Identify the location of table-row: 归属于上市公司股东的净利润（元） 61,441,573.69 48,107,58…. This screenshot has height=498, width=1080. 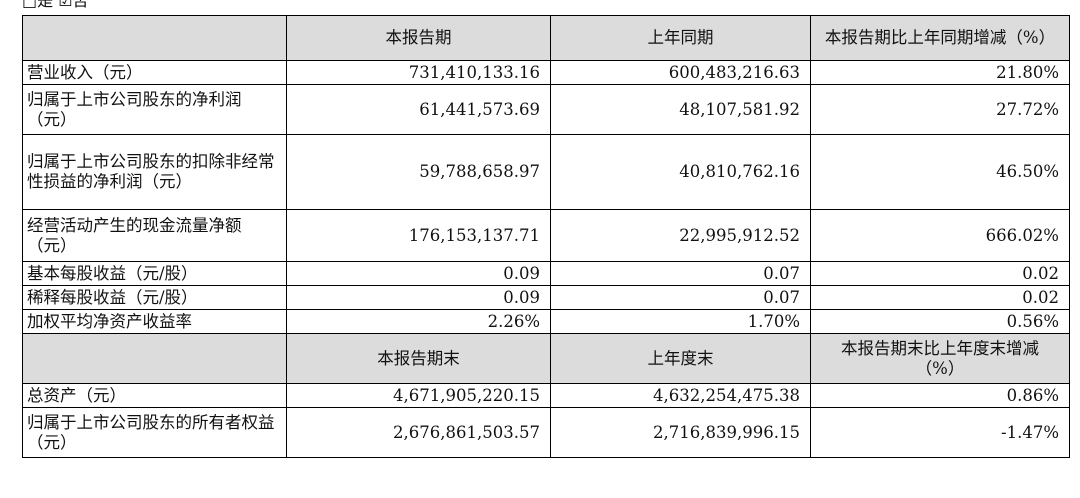
(546, 109).